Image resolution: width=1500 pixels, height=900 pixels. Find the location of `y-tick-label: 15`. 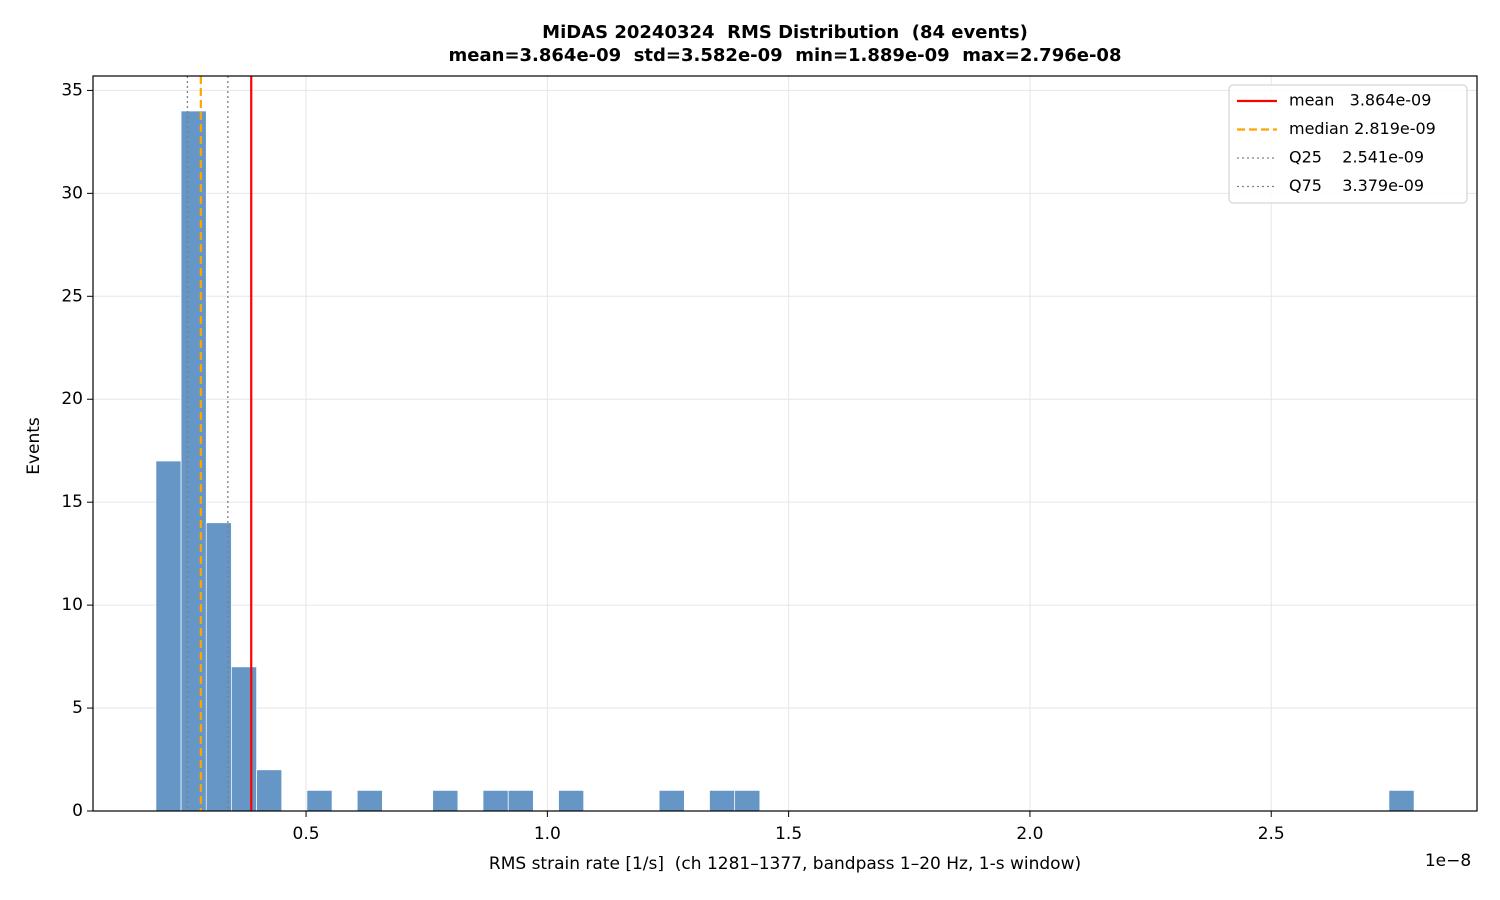

y-tick-label: 15 is located at coordinates (72, 502).